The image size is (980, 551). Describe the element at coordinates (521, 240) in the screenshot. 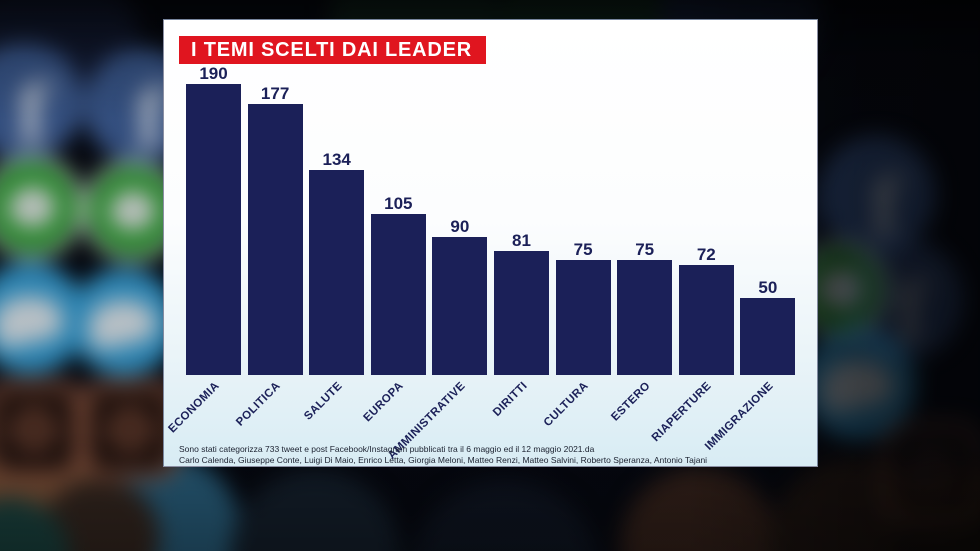

I see `bar-value-label: 81` at that location.